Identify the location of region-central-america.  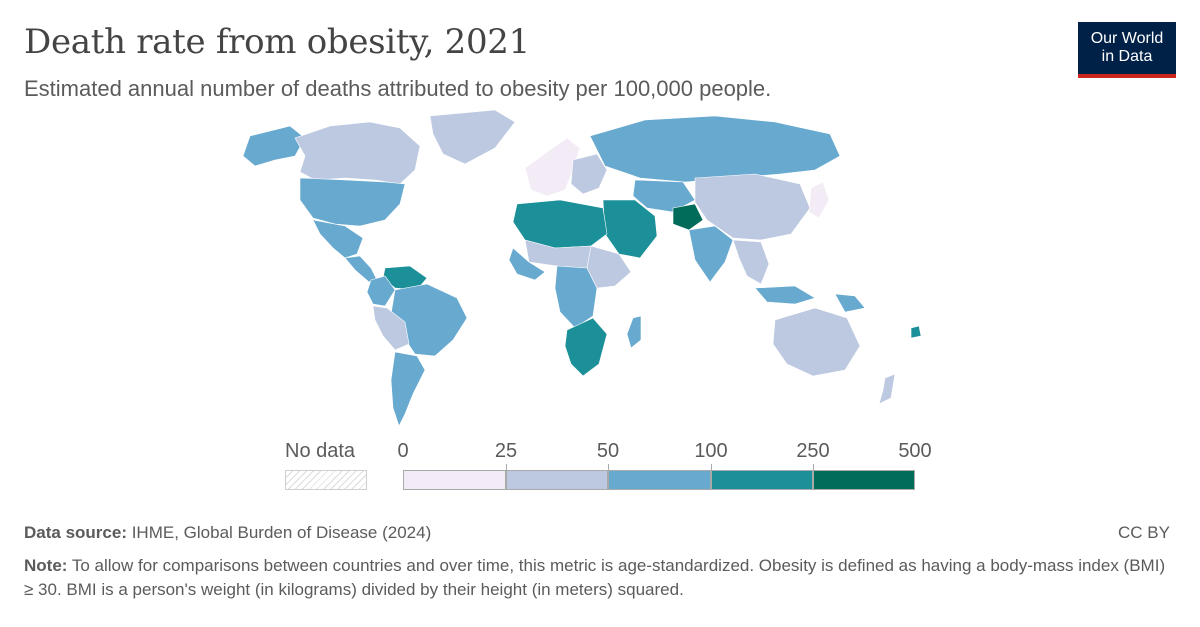
(361, 269).